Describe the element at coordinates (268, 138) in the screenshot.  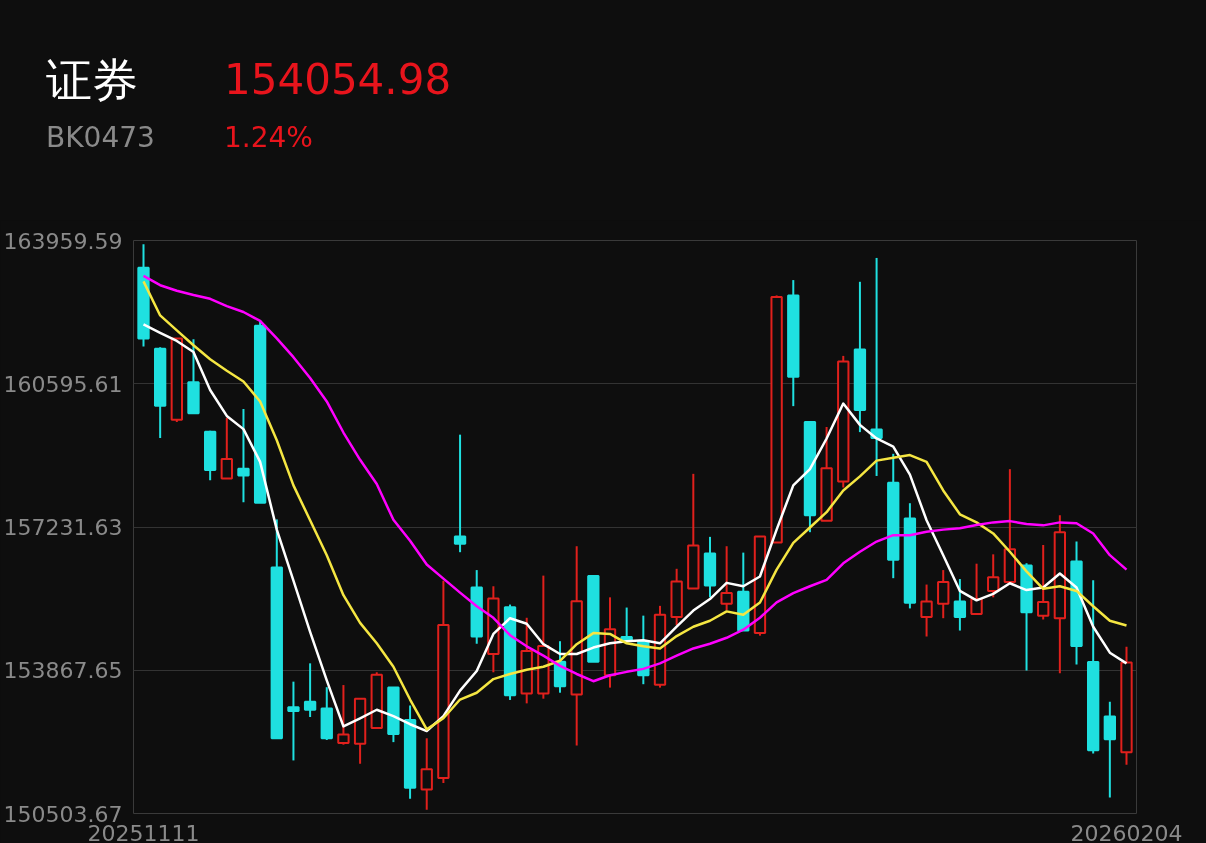
I see `text: 1.24%` at that location.